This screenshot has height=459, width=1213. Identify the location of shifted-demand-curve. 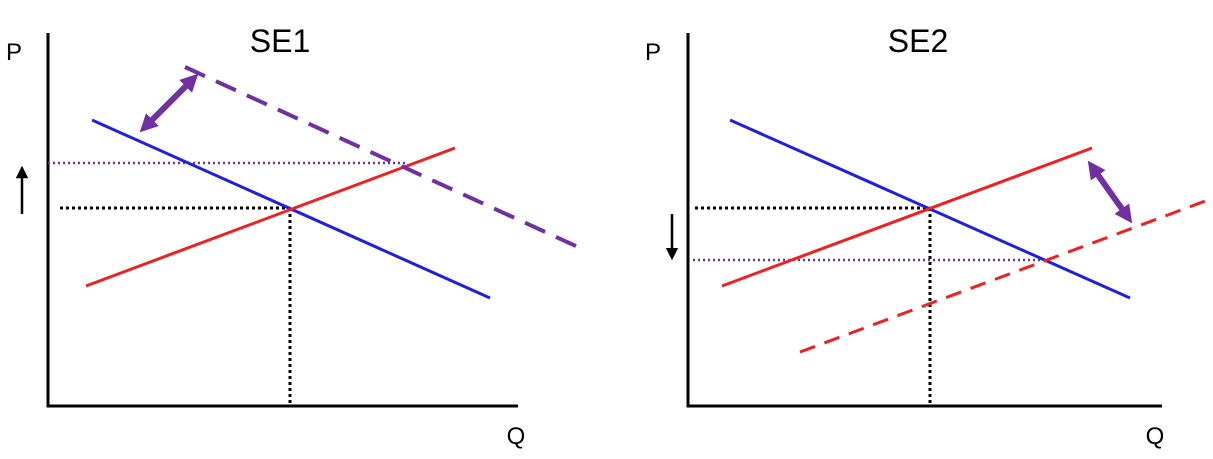
(381, 157).